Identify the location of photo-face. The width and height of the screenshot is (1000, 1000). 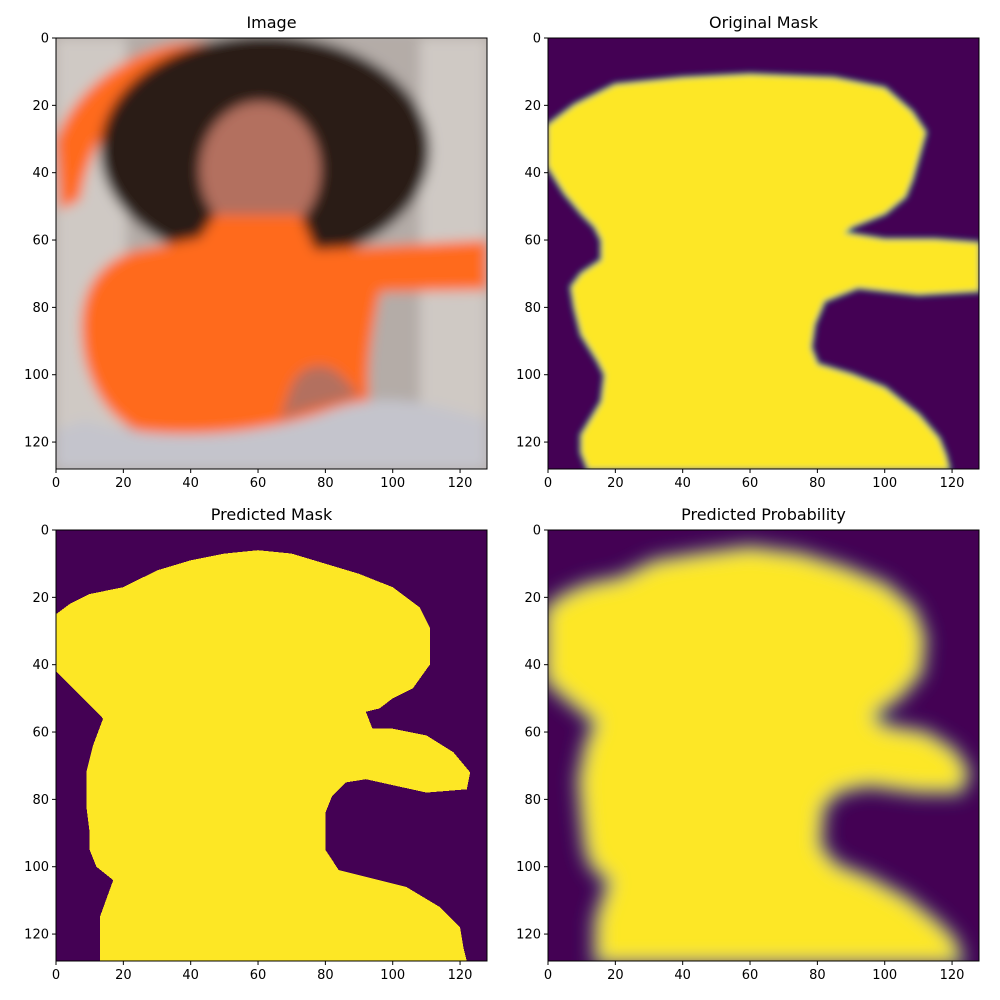
(260, 170).